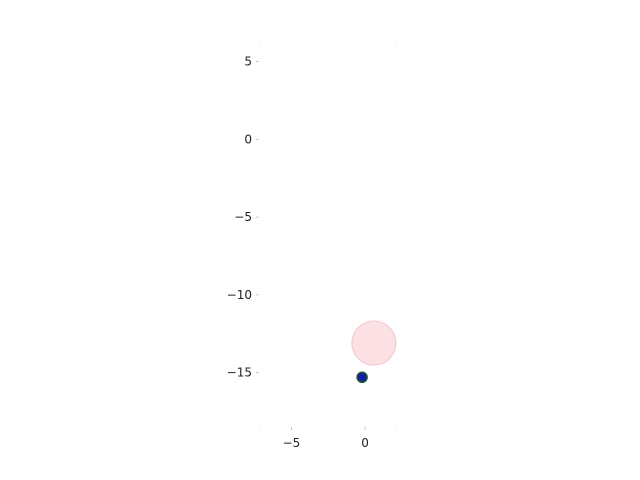  I want to click on marks-layer, so click(374, 352).